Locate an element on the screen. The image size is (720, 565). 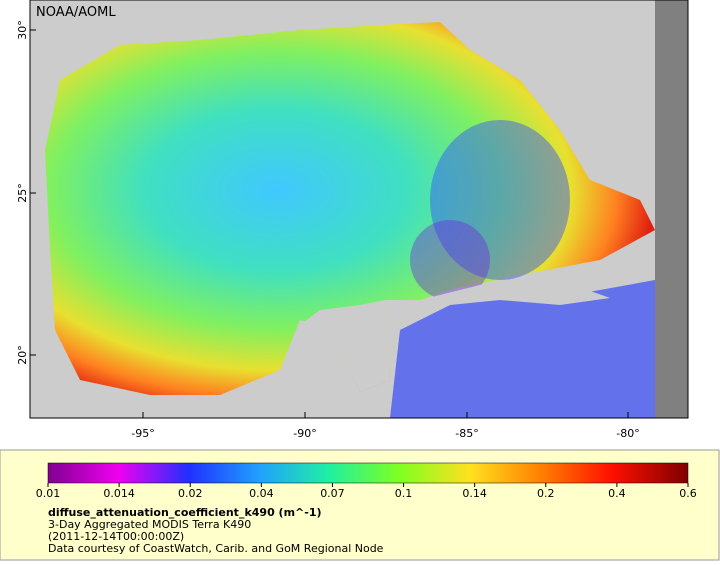
colorbar-label: 0.014 is located at coordinates (119, 493).